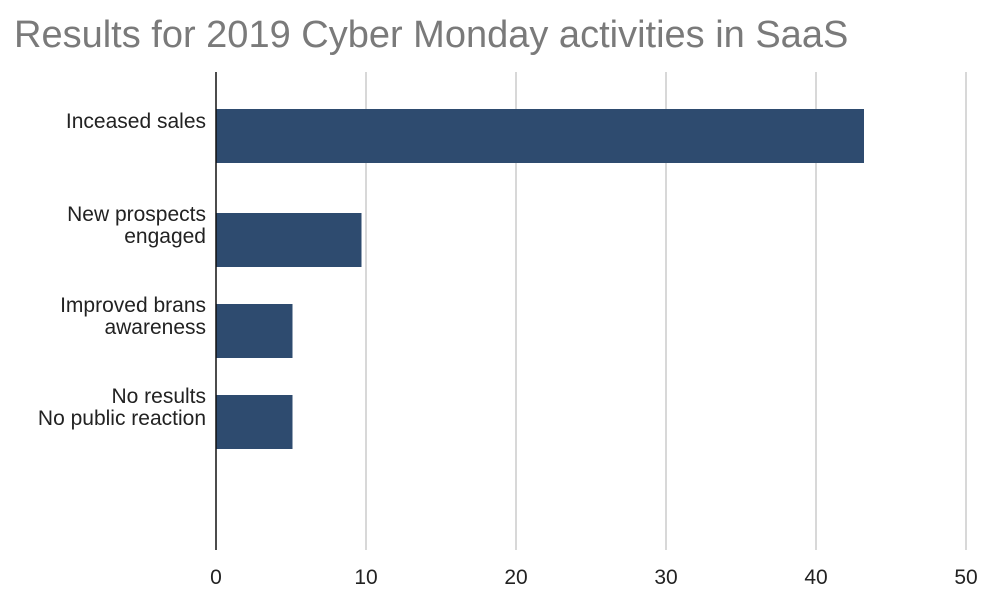  Describe the element at coordinates (155, 327) in the screenshot. I see `category-label: awareness` at that location.